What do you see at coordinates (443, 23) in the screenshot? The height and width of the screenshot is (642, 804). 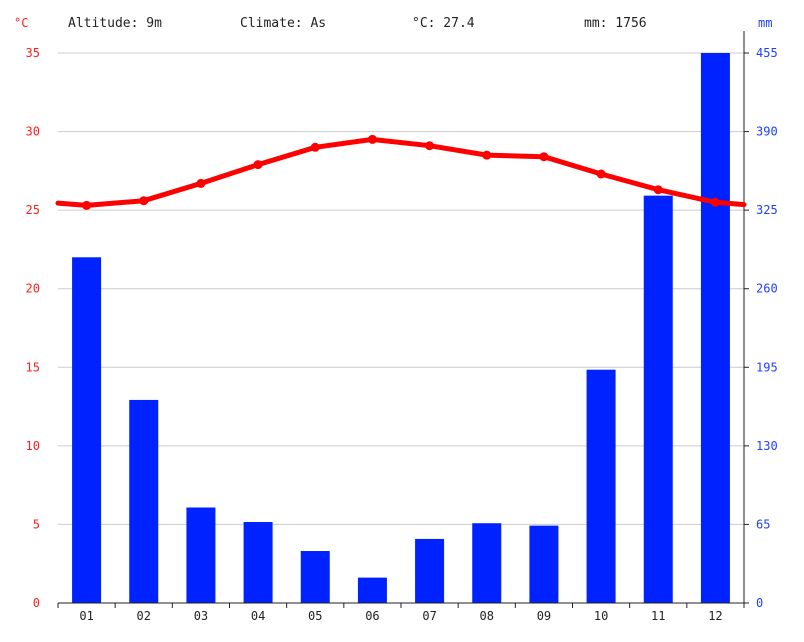 I see `avg-temperature-label: °C: 27.4` at bounding box center [443, 23].